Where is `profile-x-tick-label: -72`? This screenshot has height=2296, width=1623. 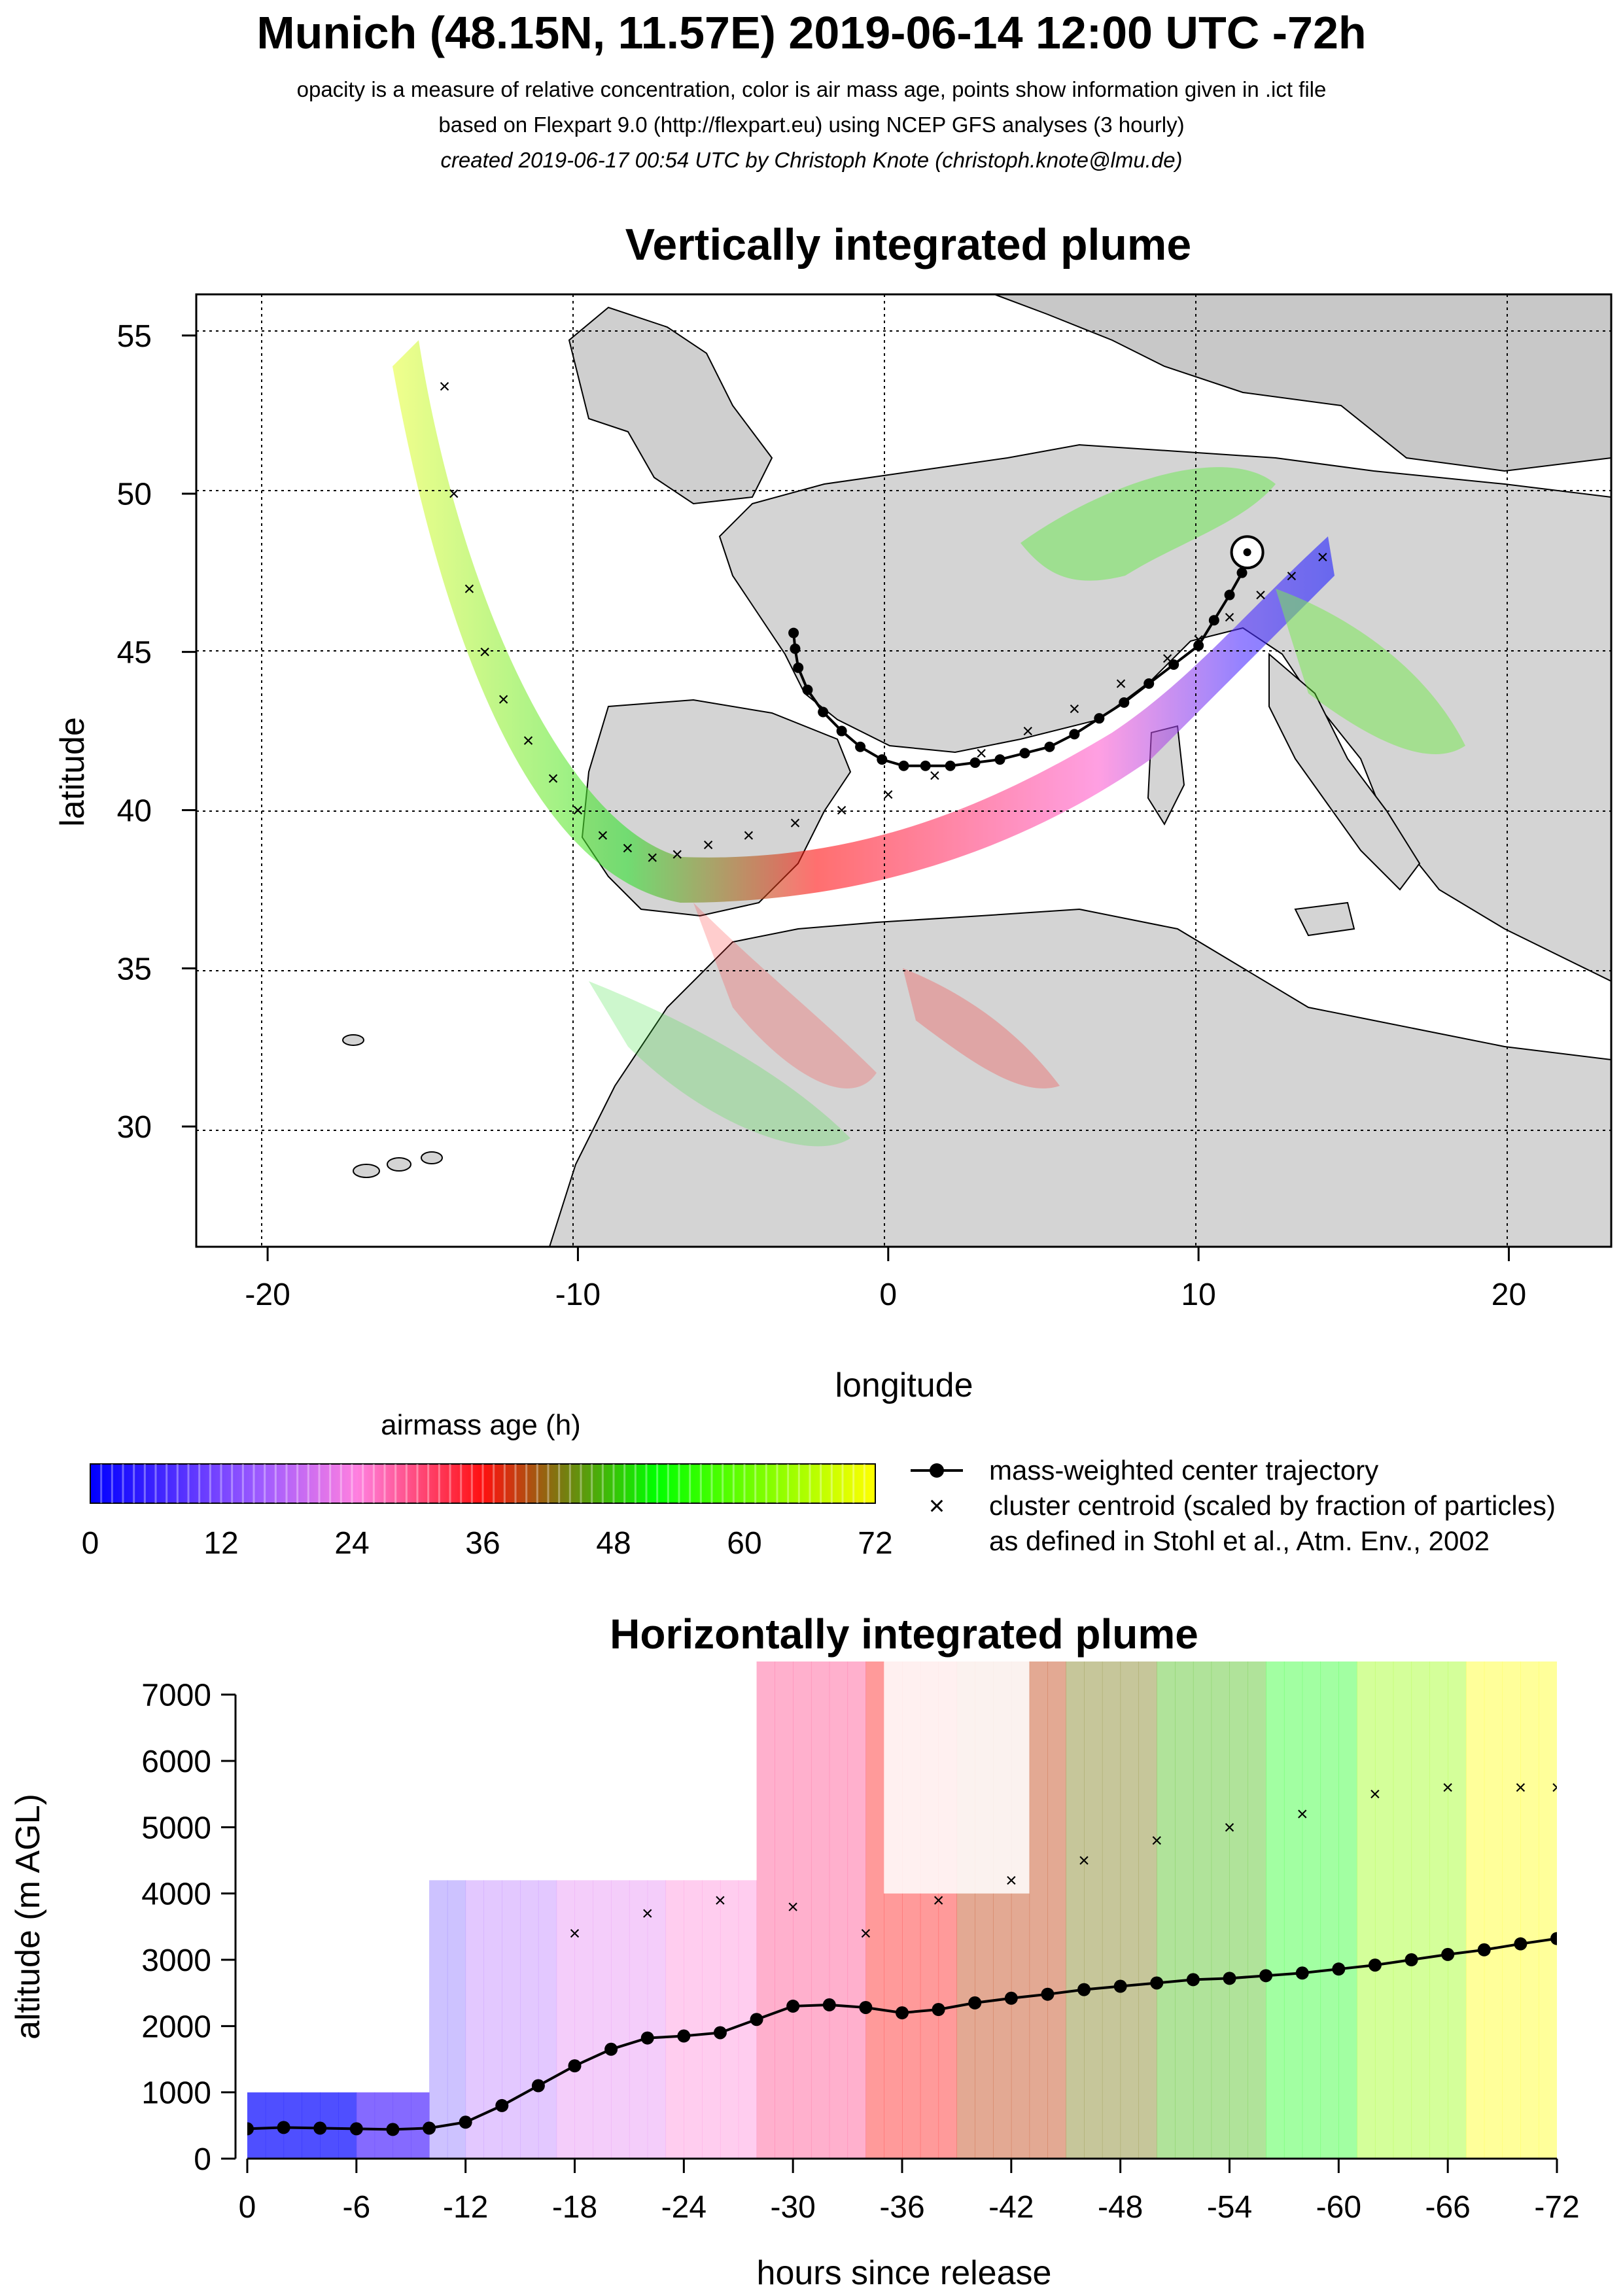
profile-x-tick-label: -72 is located at coordinates (1556, 2207).